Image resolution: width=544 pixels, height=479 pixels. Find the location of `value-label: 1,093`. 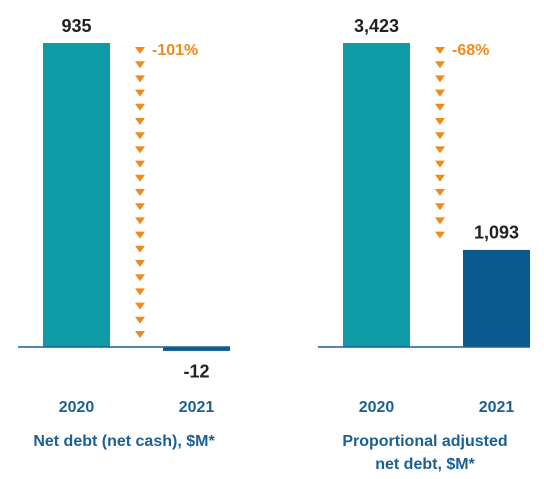

value-label: 1,093 is located at coordinates (496, 233).